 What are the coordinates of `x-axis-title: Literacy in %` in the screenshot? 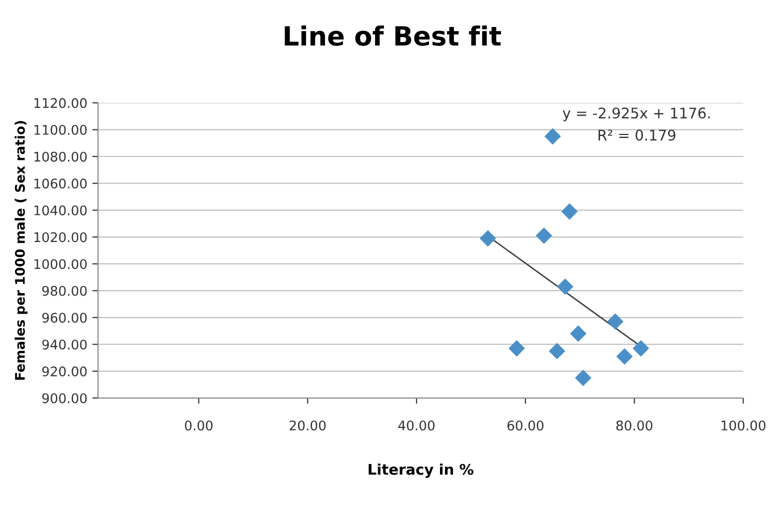 It's located at (421, 471).